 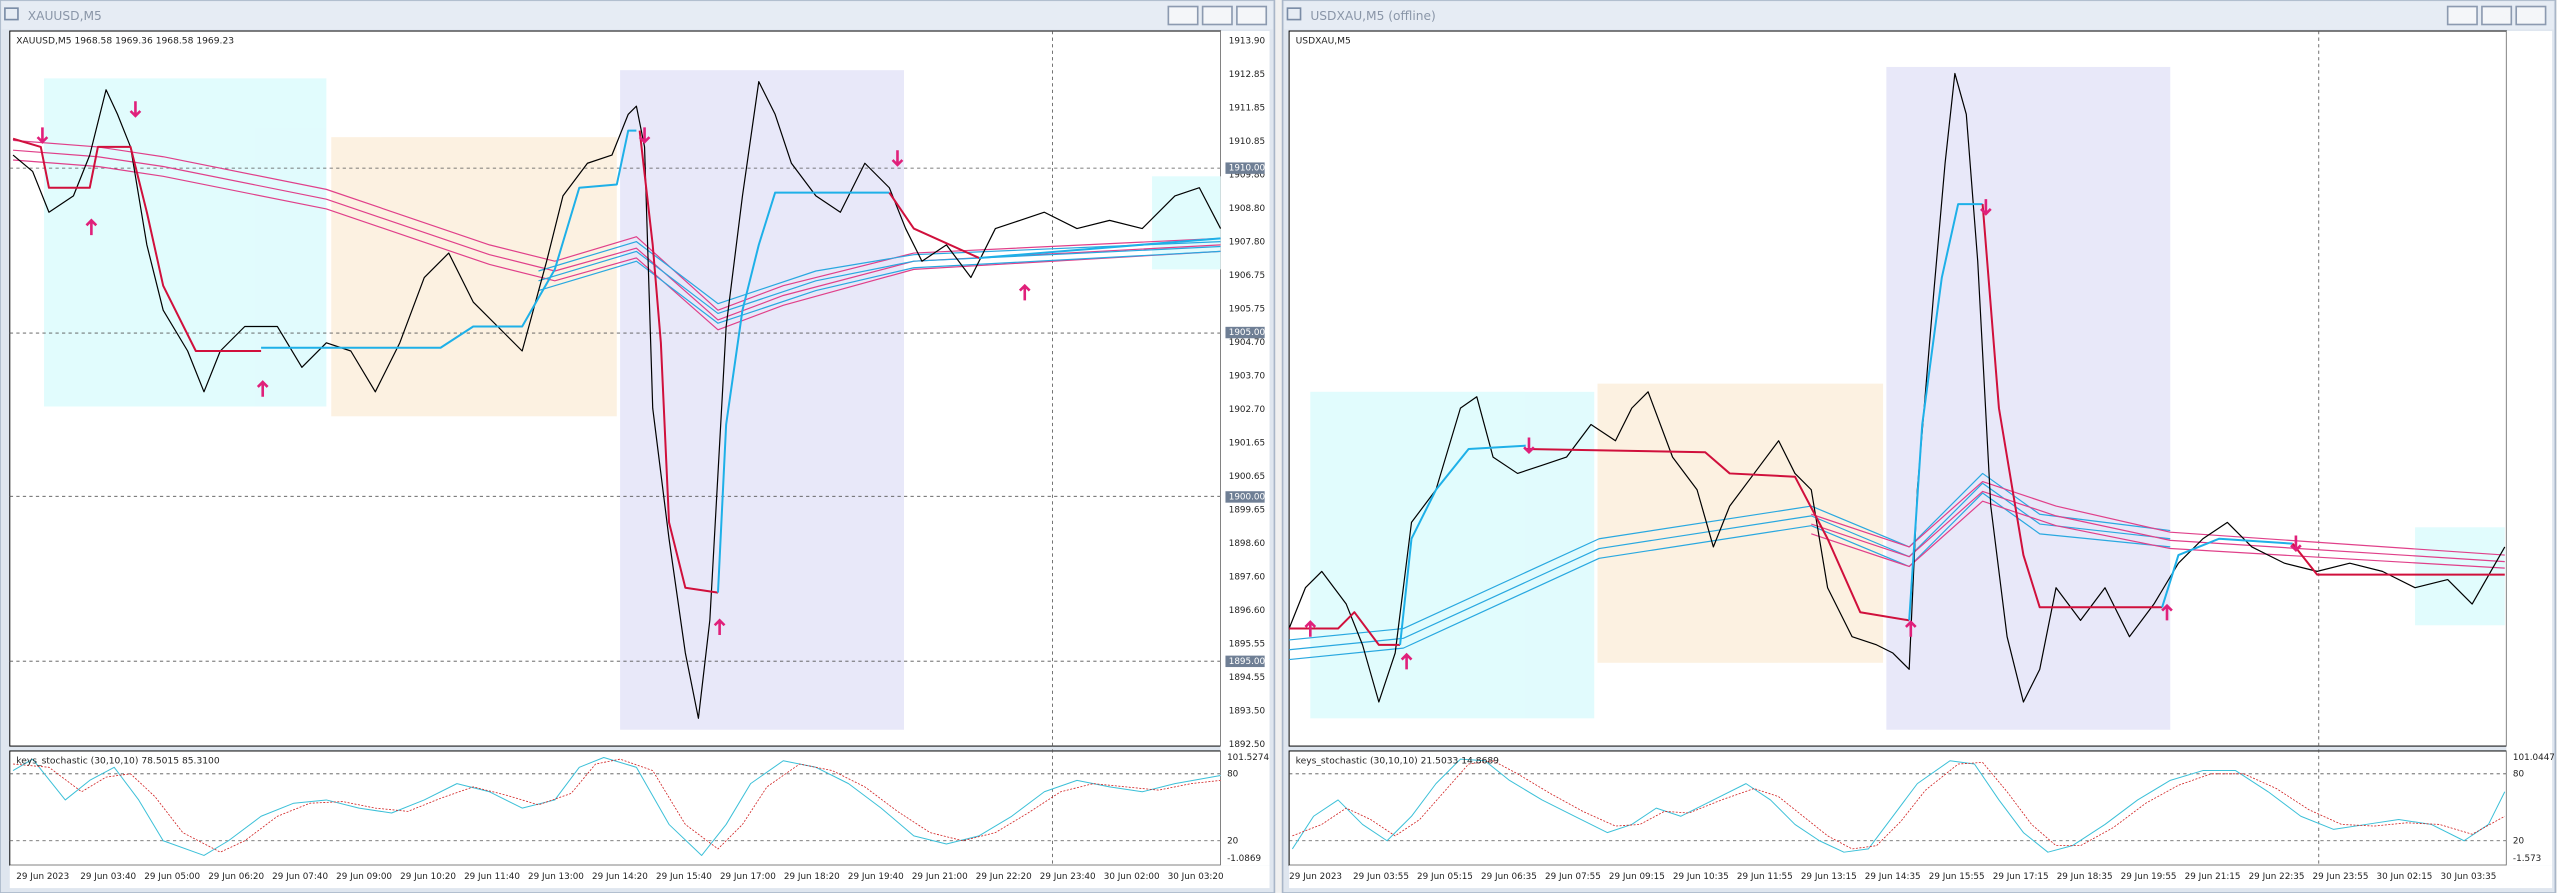 What do you see at coordinates (1247, 410) in the screenshot?
I see `price-label: 1902.70` at bounding box center [1247, 410].